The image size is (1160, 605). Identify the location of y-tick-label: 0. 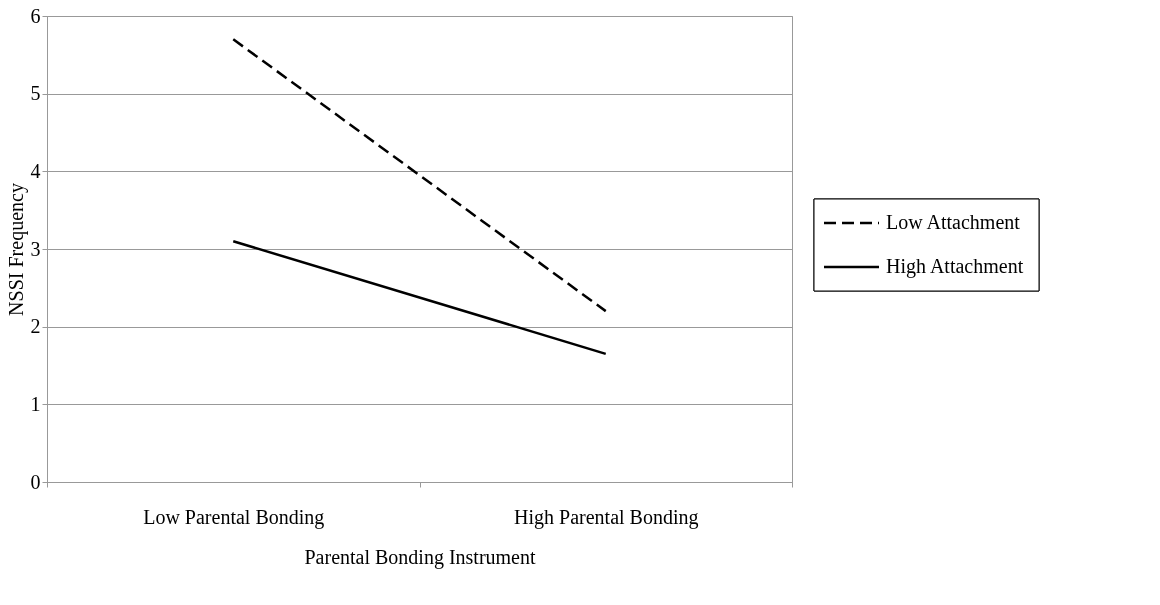
(35, 481).